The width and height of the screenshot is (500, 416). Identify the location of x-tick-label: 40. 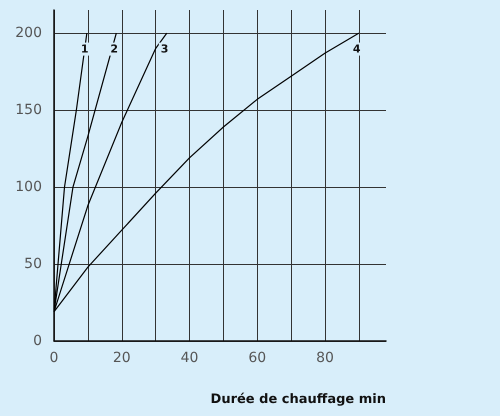
(189, 358).